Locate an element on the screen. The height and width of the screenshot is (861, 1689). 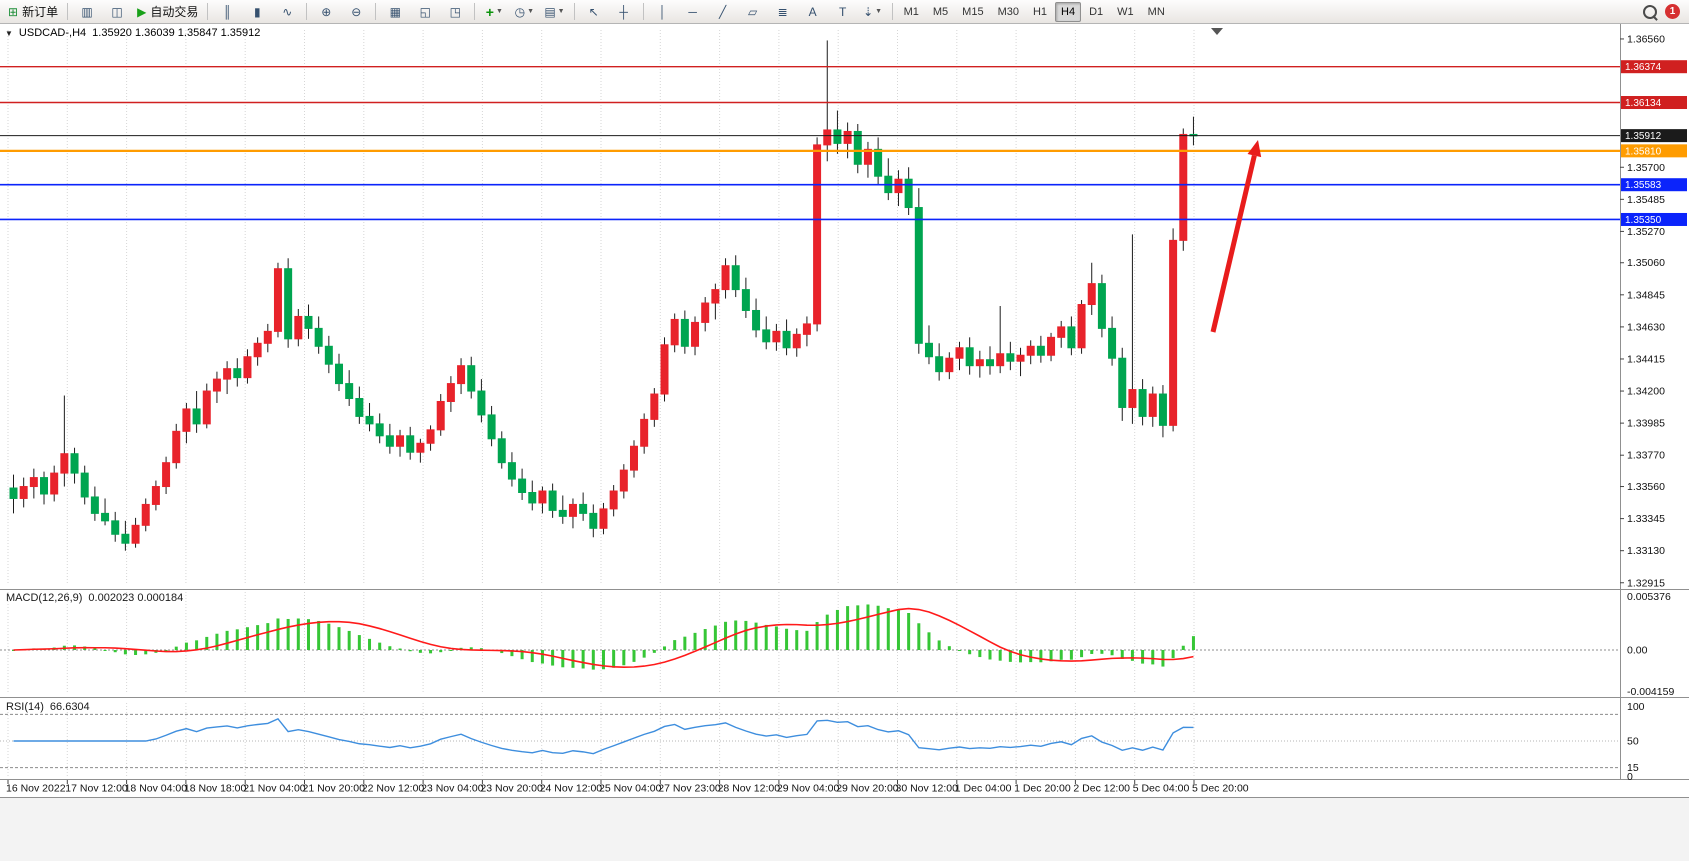
auto-trading-label: 自动交易 is located at coordinates (174, 12).